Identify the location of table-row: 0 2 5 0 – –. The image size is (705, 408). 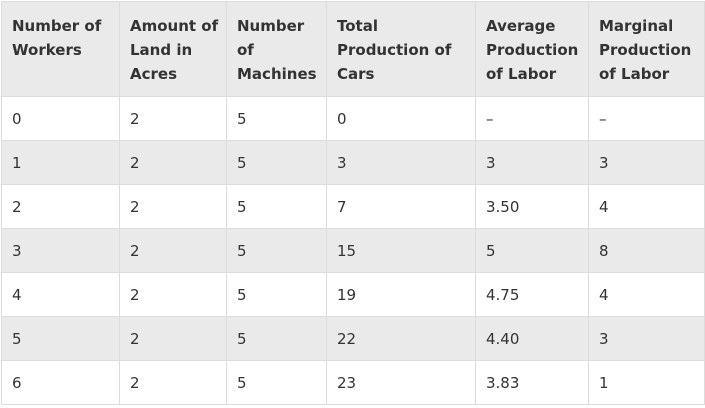
(353, 118).